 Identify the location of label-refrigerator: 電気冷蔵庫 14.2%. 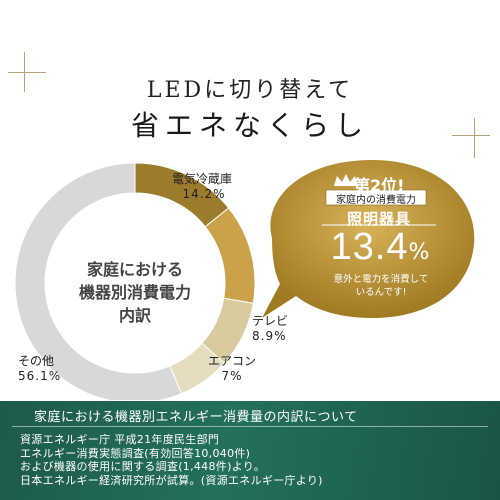
(202, 187).